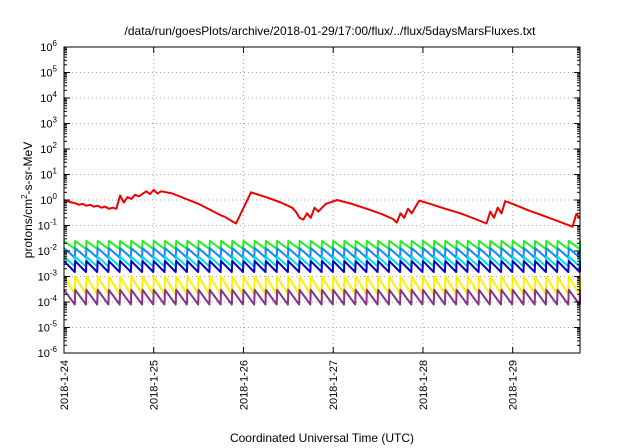  I want to click on y-tick-label-exp: -6, so click(54, 349).